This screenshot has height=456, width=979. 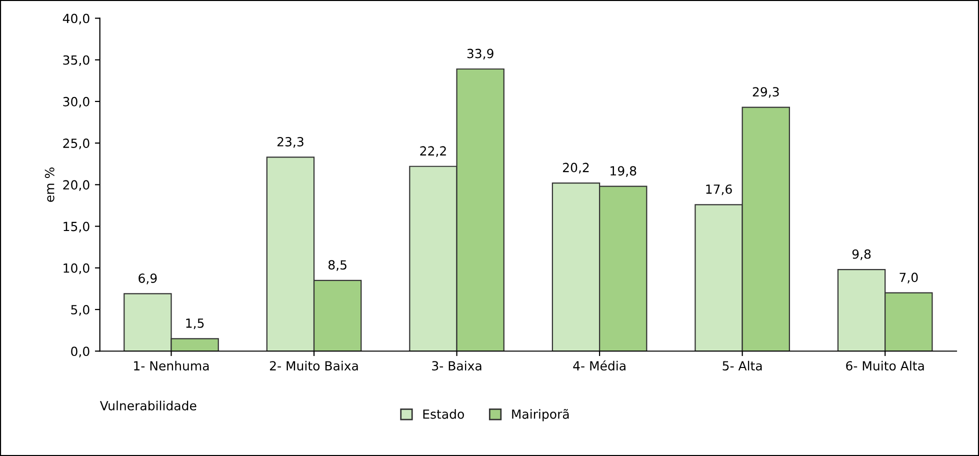 What do you see at coordinates (77, 268) in the screenshot?
I see `y-tick-label: 10,0` at bounding box center [77, 268].